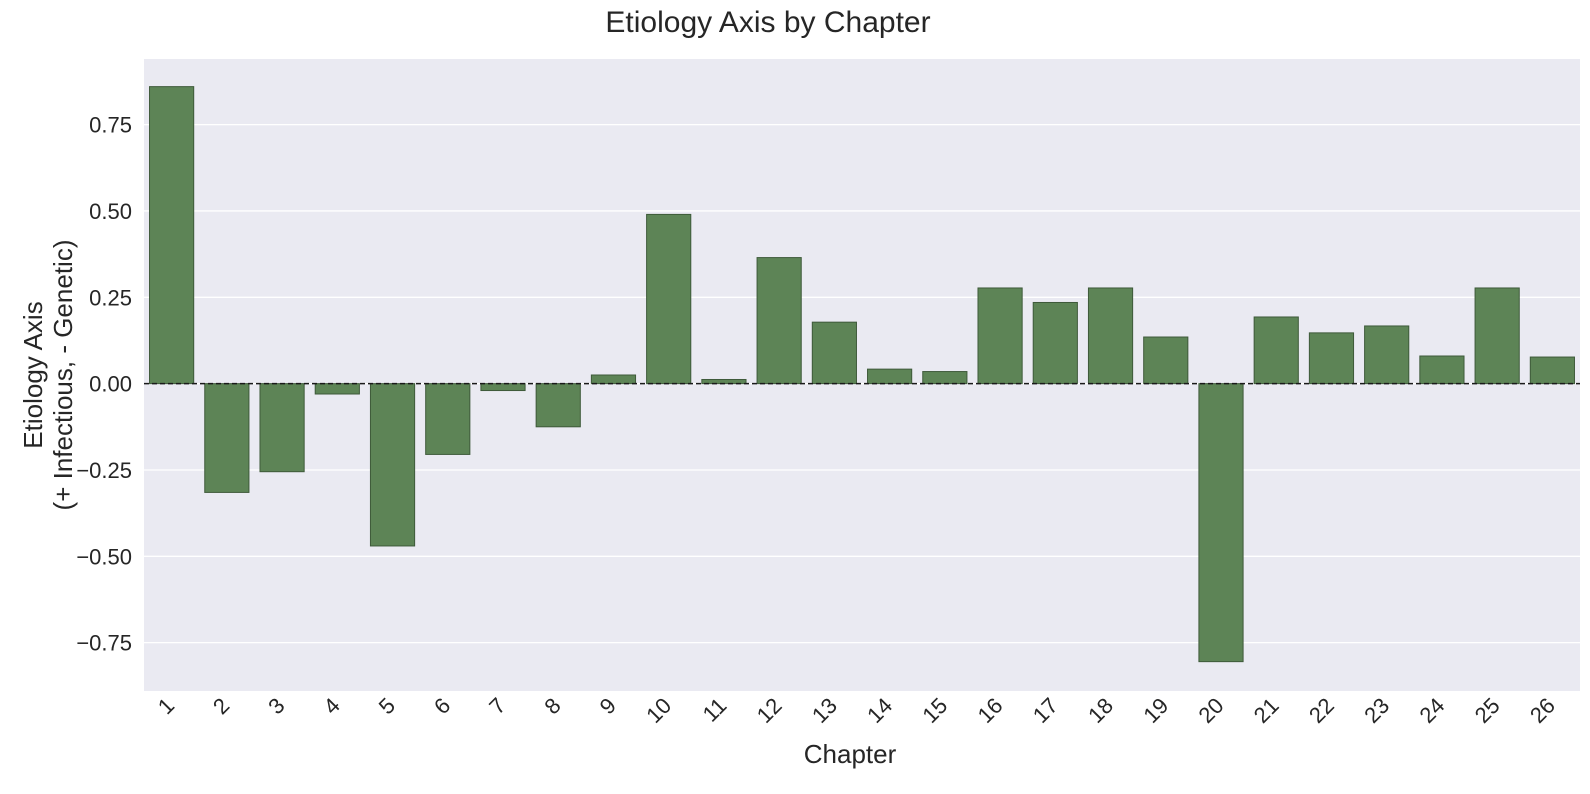 Image resolution: width=1590 pixels, height=794 pixels. What do you see at coordinates (879, 710) in the screenshot?
I see `x-tick-label: 14` at bounding box center [879, 710].